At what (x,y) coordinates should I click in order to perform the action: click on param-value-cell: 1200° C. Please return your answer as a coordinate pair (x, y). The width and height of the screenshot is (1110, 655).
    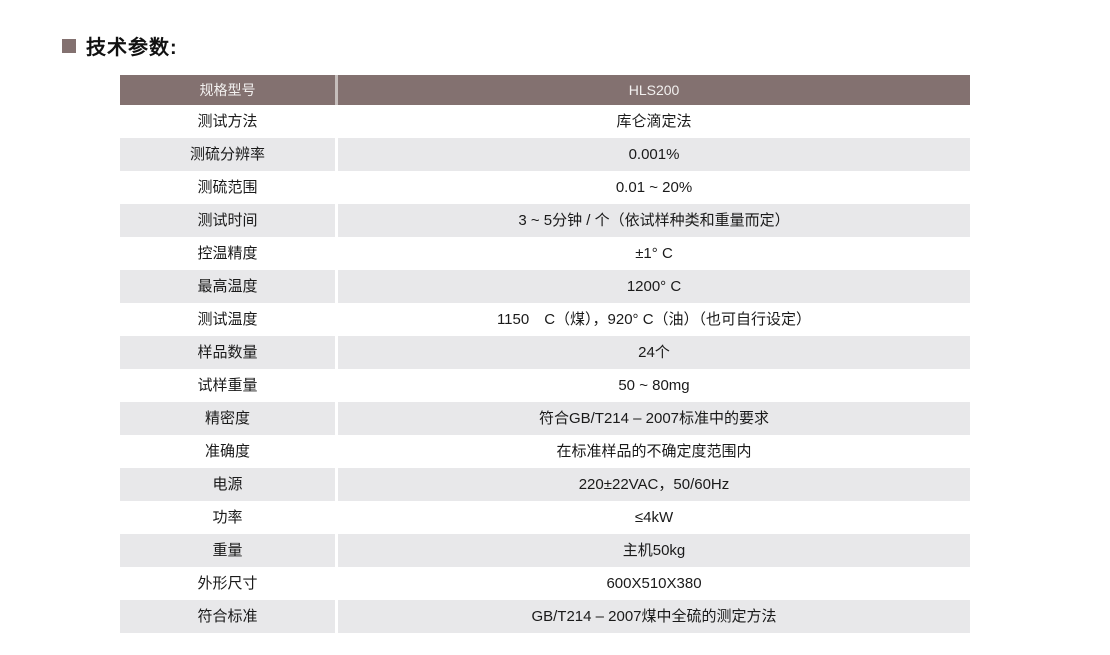
    Looking at the image, I should click on (652, 286).